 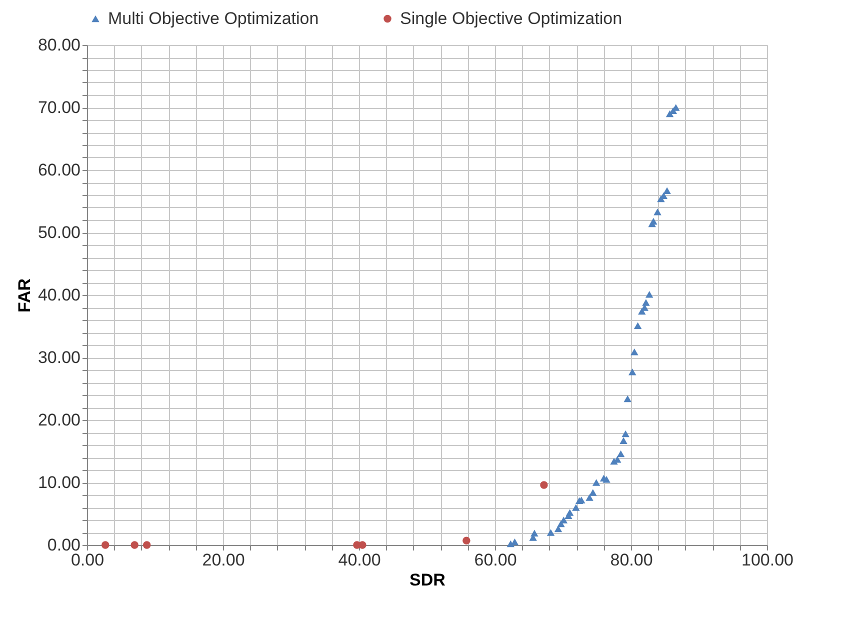 What do you see at coordinates (495, 560) in the screenshot?
I see `x-tick-label: 60.00` at bounding box center [495, 560].